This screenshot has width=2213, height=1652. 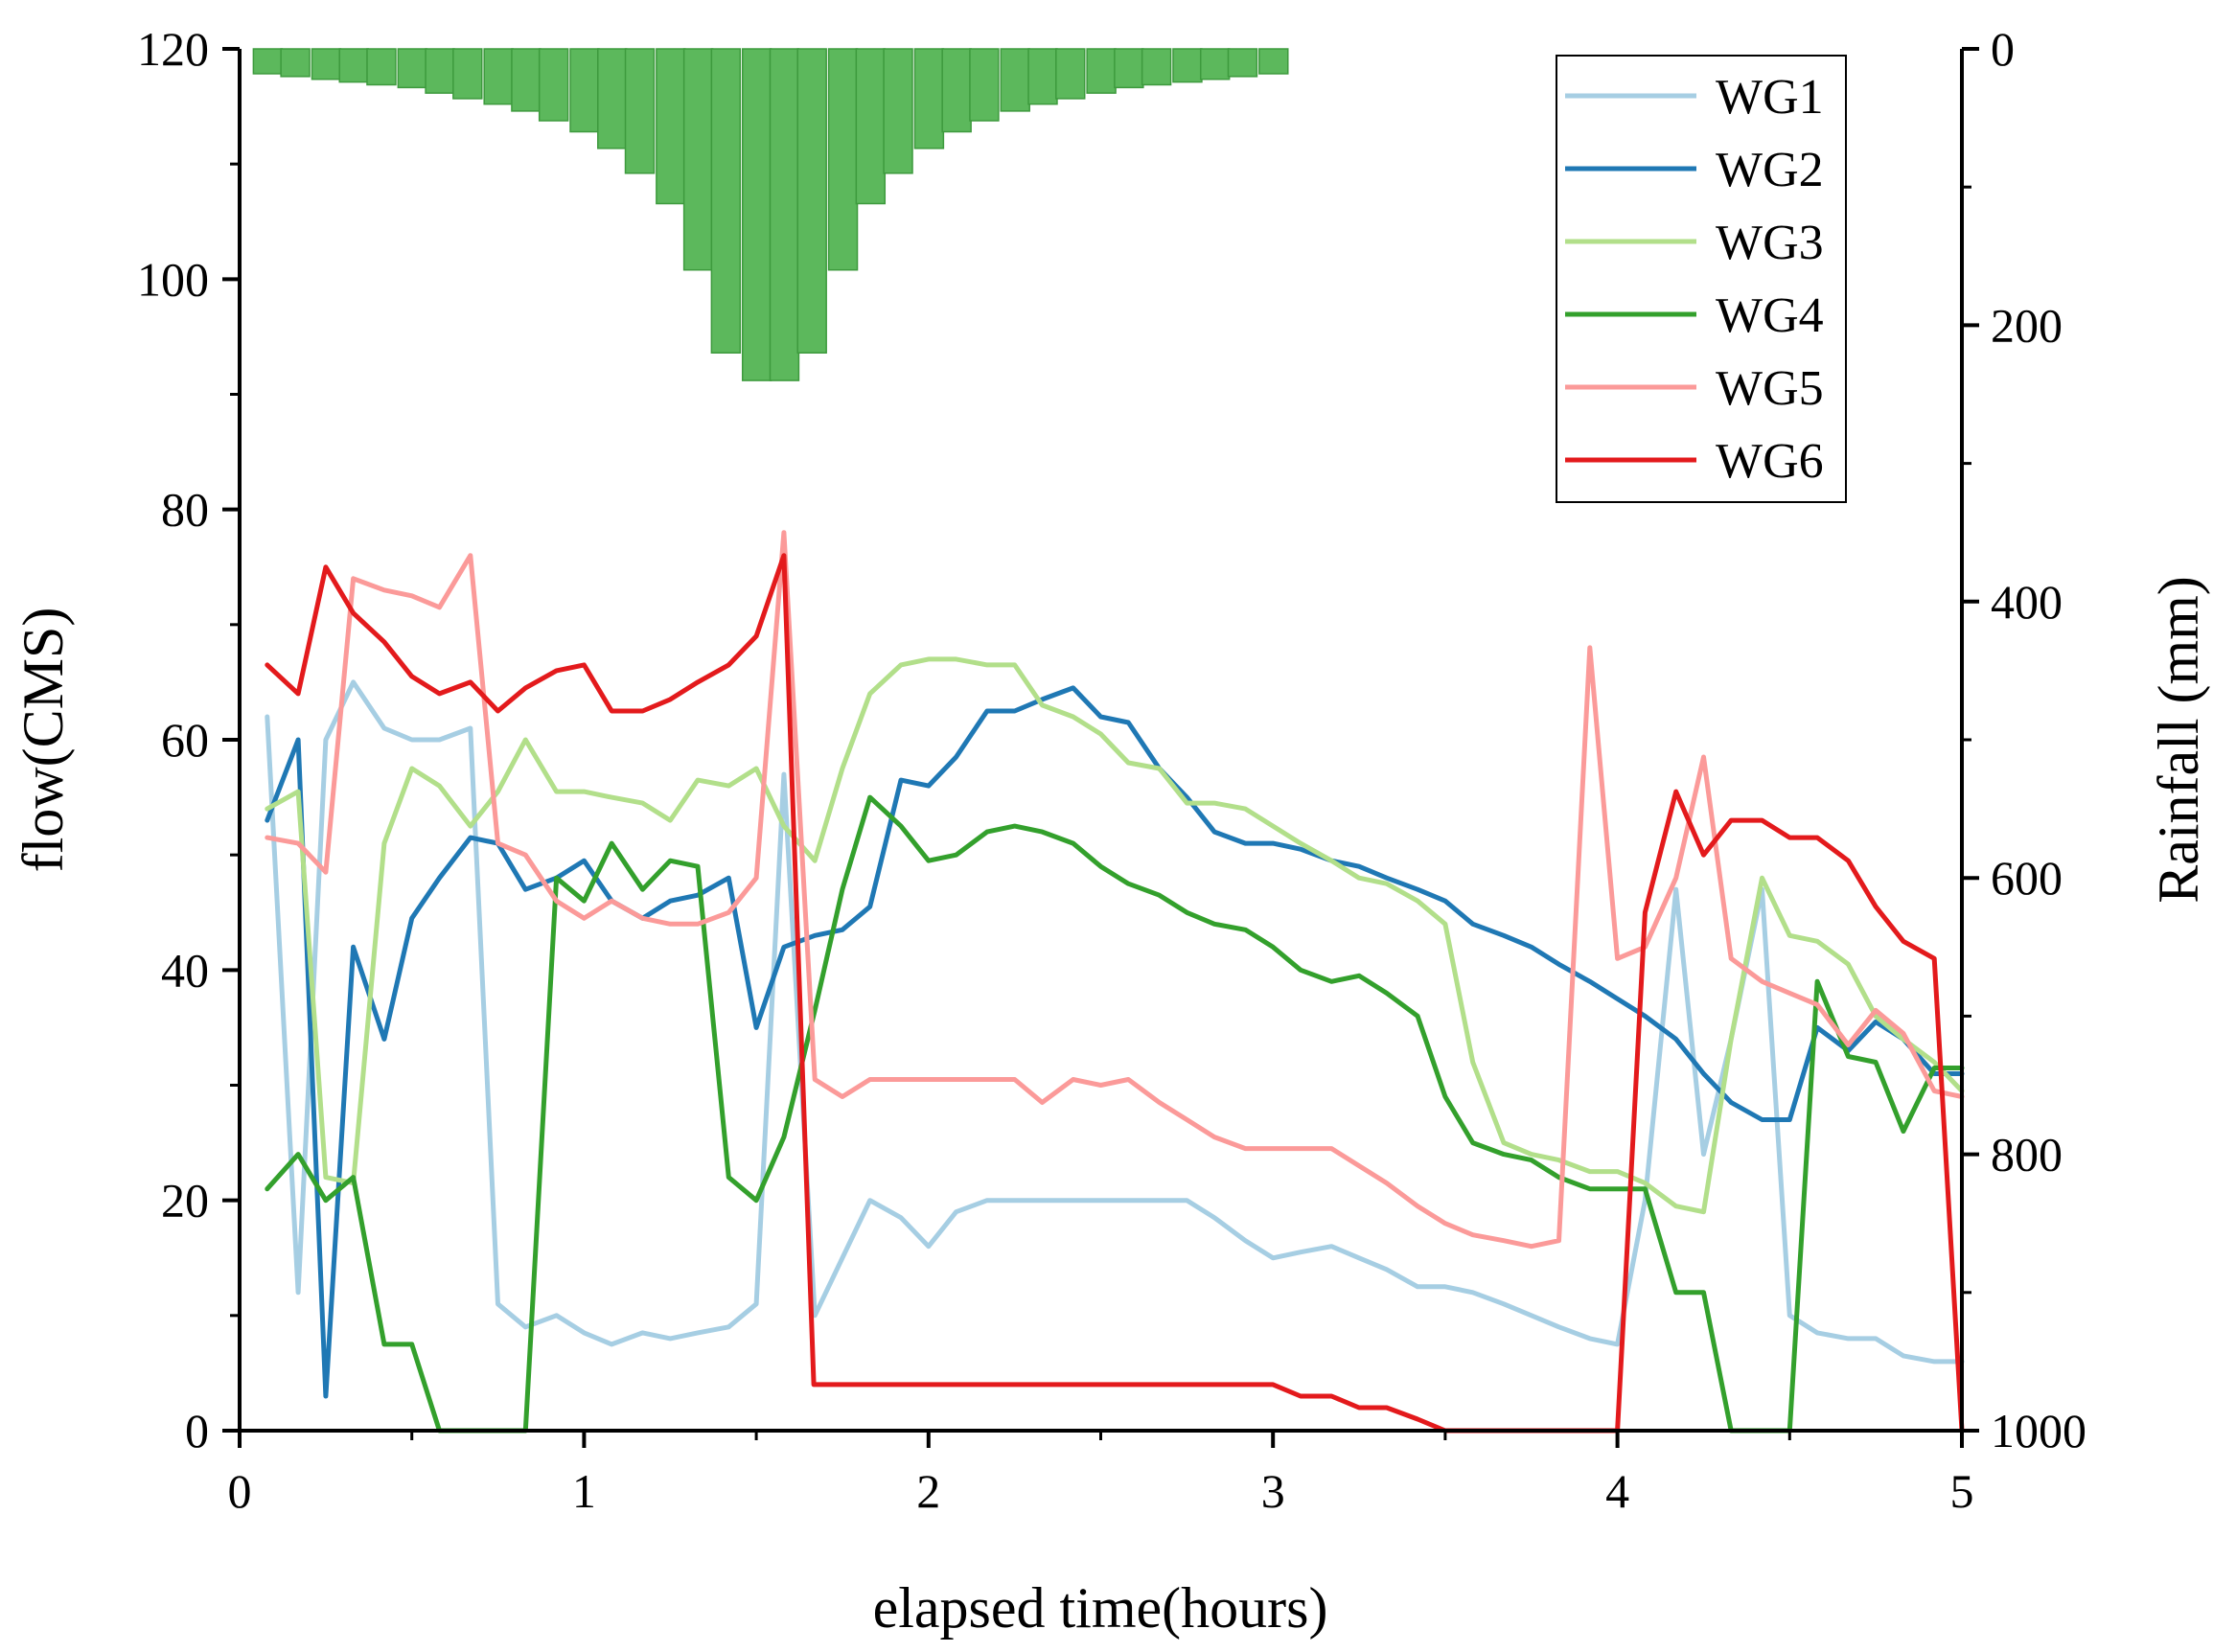 What do you see at coordinates (2178, 740) in the screenshot?
I see `y2-axis-title: Rainfall (mm)` at bounding box center [2178, 740].